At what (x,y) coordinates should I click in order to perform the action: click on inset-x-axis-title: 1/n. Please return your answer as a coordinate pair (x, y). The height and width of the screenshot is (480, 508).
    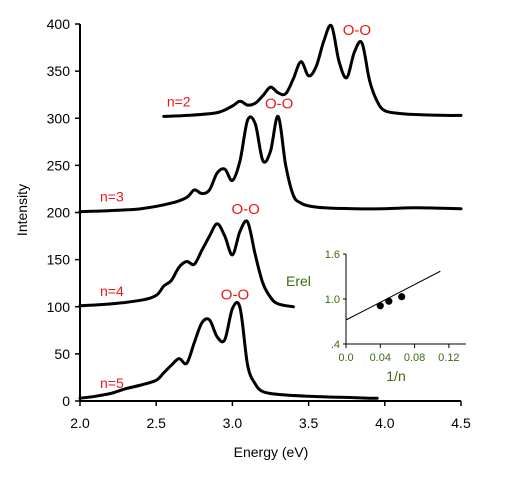
    Looking at the image, I should click on (395, 376).